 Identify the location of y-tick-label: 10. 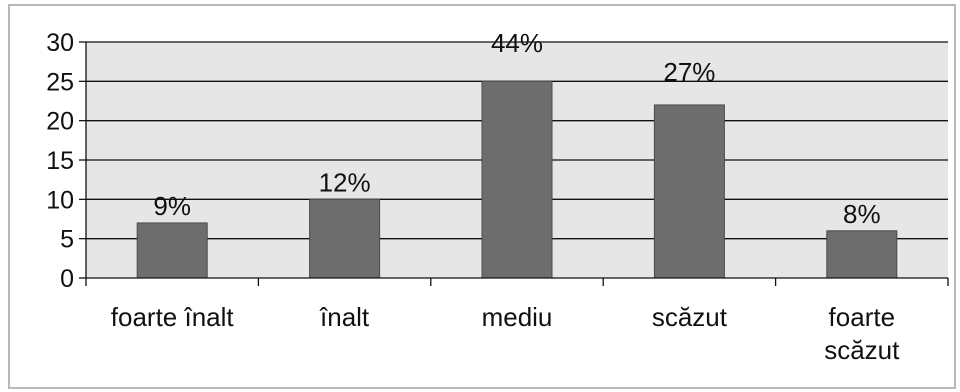
(60, 200).